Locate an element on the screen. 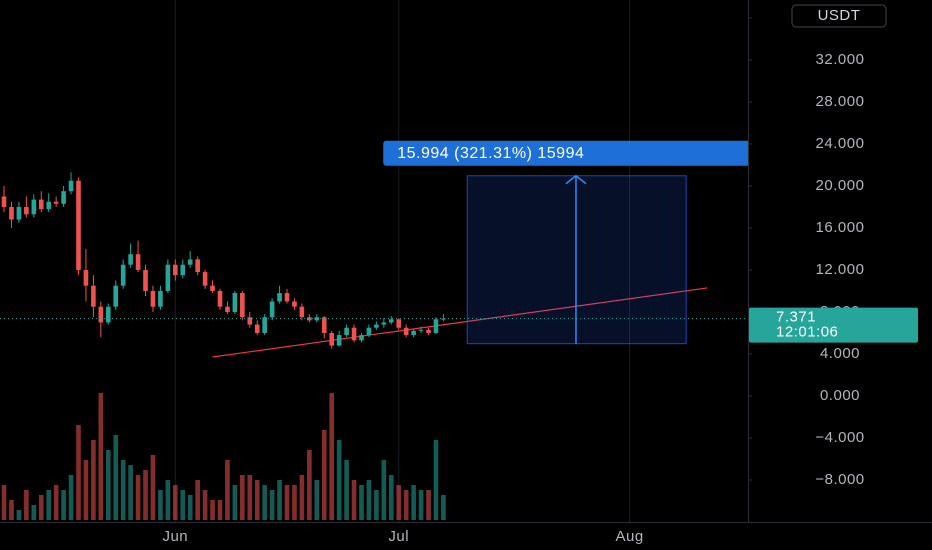 The height and width of the screenshot is (550, 932). y-tick-label: 20.000 is located at coordinates (840, 185).